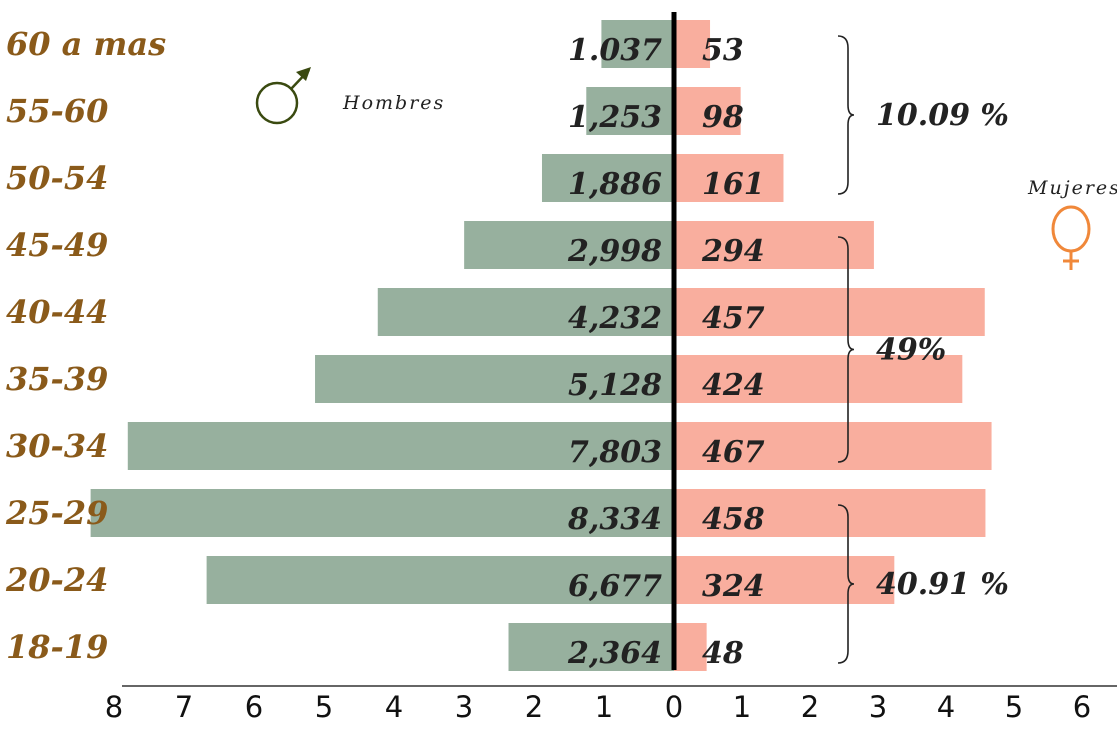  Describe the element at coordinates (733, 385) in the screenshot. I see `female-value-label: 424` at that location.